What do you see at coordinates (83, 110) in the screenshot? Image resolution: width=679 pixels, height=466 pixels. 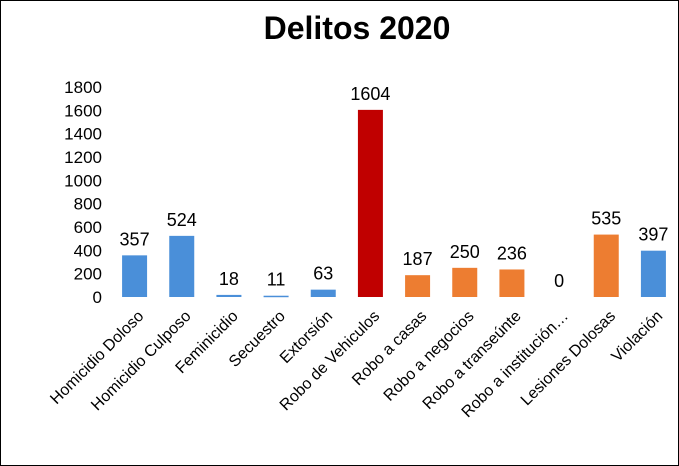 I see `y-tick-label: 1600` at bounding box center [83, 110].